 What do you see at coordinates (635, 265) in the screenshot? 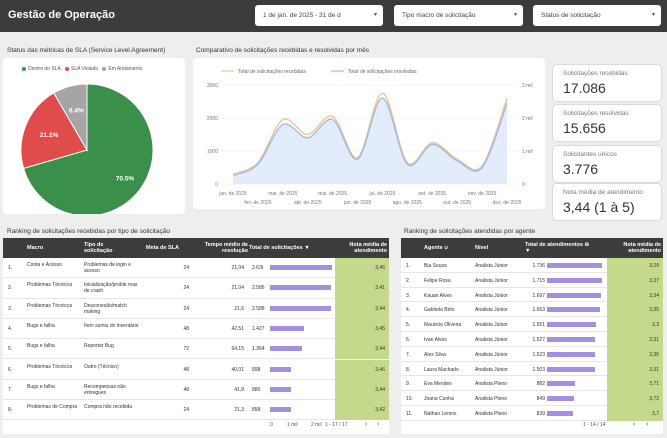
I see `nota-cell-bg: 3,29` at bounding box center [635, 265].